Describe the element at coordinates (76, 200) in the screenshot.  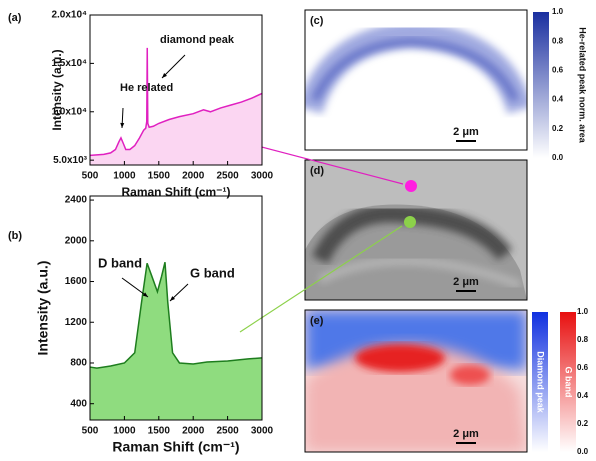
I see `y-tick-label: 2400` at that location.